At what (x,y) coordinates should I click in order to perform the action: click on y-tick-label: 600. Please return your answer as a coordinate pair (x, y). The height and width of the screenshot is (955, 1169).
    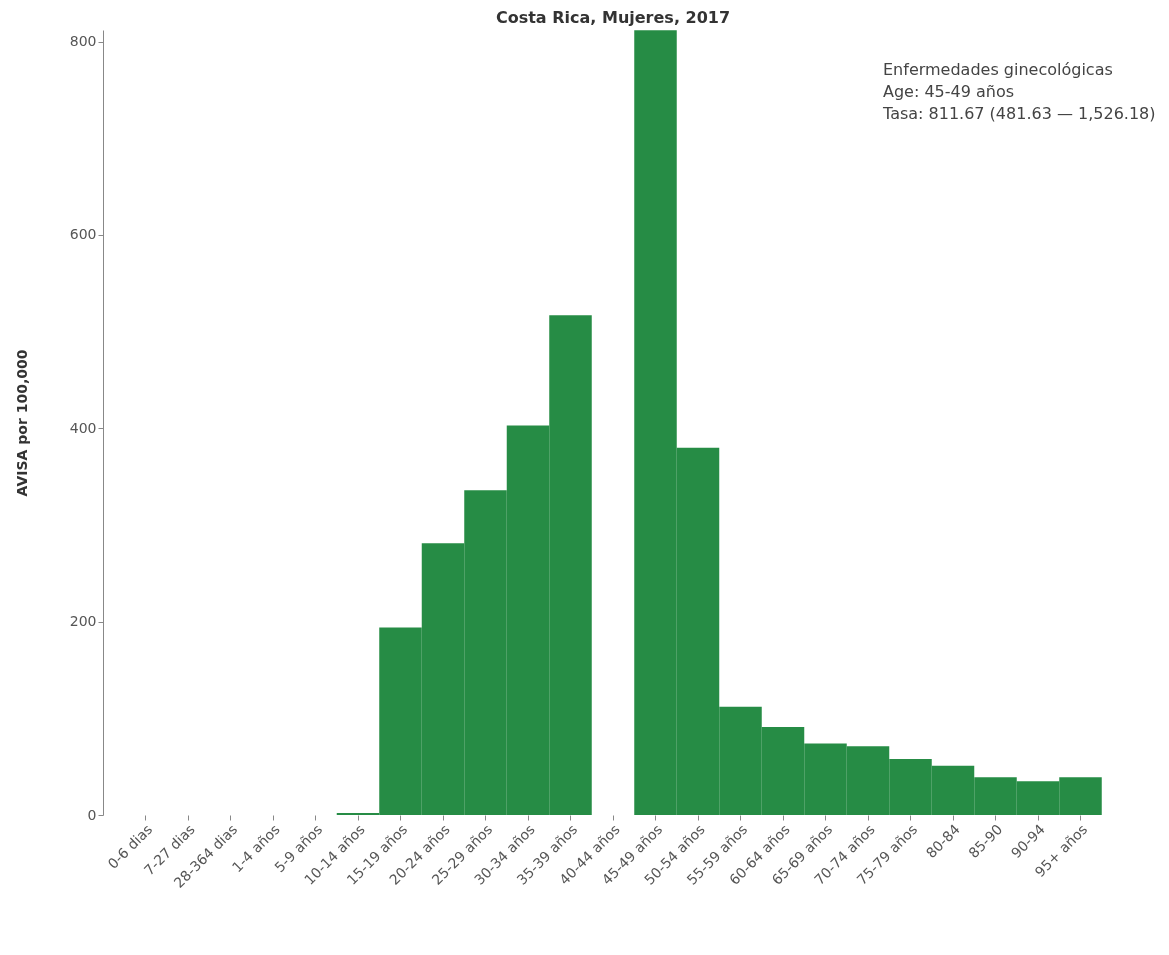
    Looking at the image, I should click on (83, 234).